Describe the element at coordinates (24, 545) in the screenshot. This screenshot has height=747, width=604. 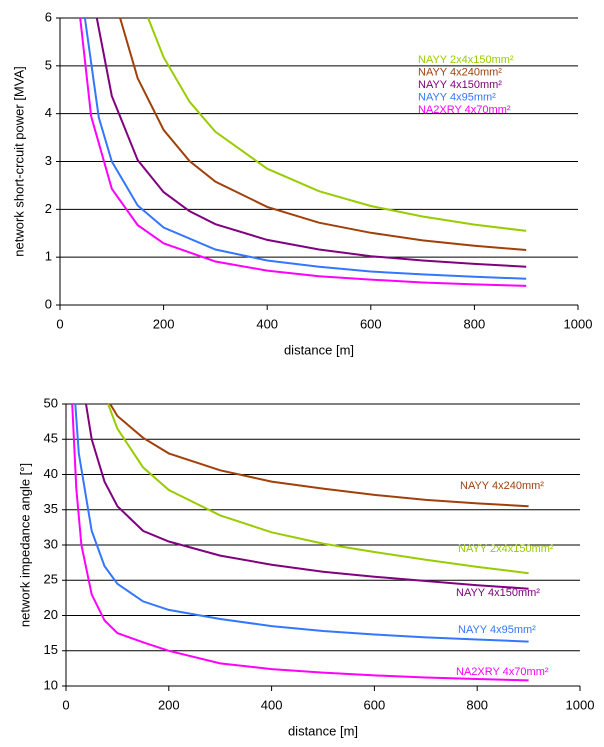
I see `y-axis-label: network impedance angle [°]` at that location.